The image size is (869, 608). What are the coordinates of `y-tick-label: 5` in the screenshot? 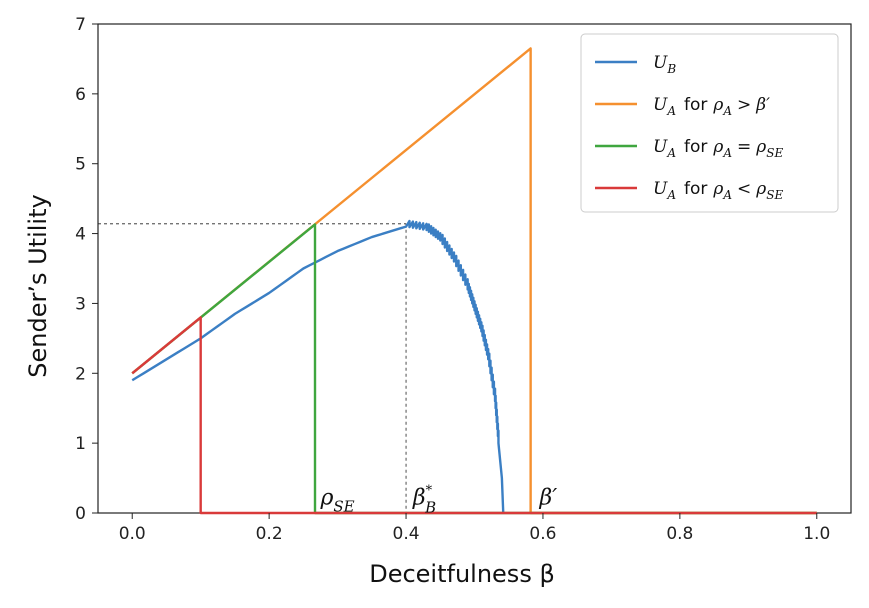 It's located at (80, 165).